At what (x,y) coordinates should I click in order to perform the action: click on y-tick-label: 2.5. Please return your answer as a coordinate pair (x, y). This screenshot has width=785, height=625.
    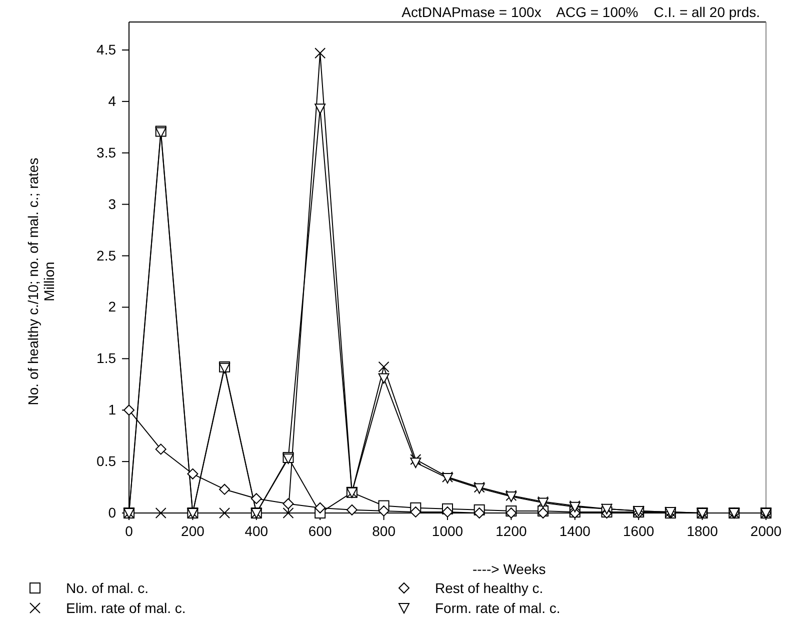
    Looking at the image, I should click on (106, 255).